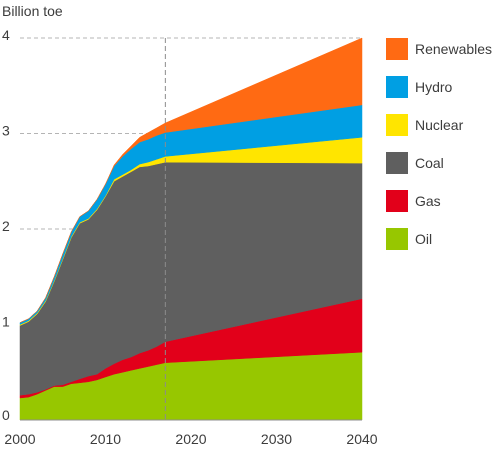  What do you see at coordinates (6, 415) in the screenshot?
I see `y-tick-0: 0` at bounding box center [6, 415].